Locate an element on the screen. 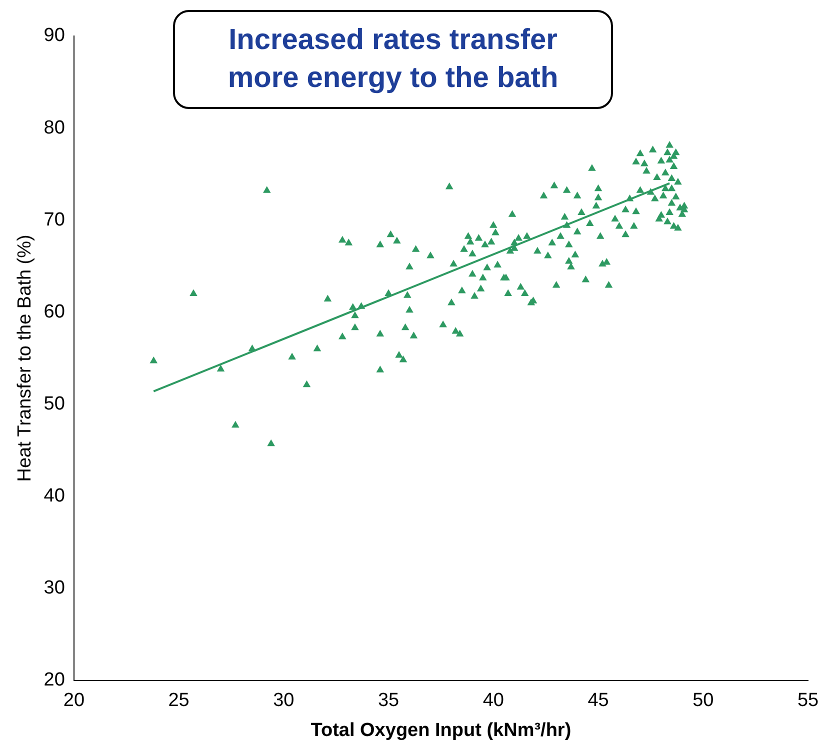 Image resolution: width=830 pixels, height=752 pixels. y-tick-label: 80 is located at coordinates (54, 127).